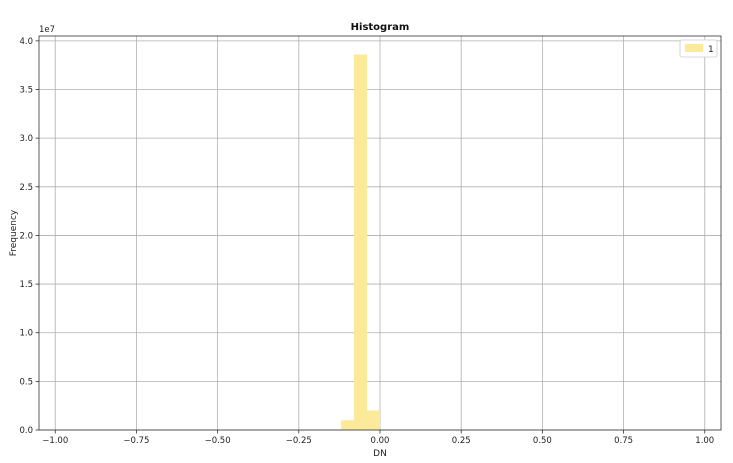 This screenshot has width=733, height=463. I want to click on x-tick-label: 1.00, so click(704, 441).